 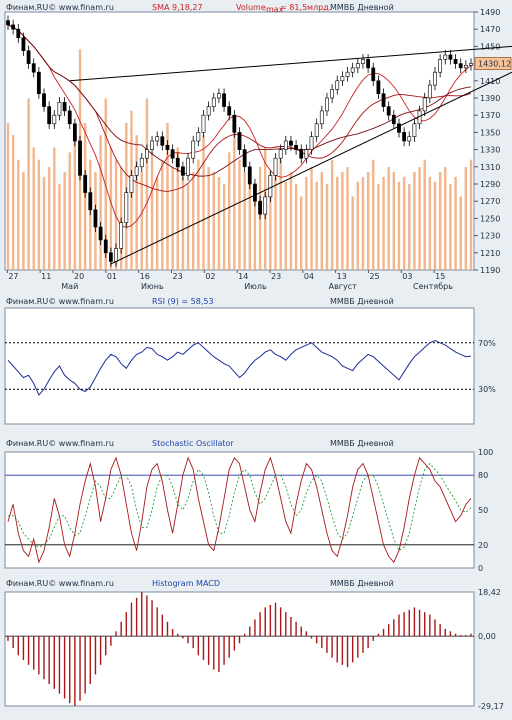 I want to click on macd-watermark: Финам.RU© www.finam.ru, so click(x=60, y=583).